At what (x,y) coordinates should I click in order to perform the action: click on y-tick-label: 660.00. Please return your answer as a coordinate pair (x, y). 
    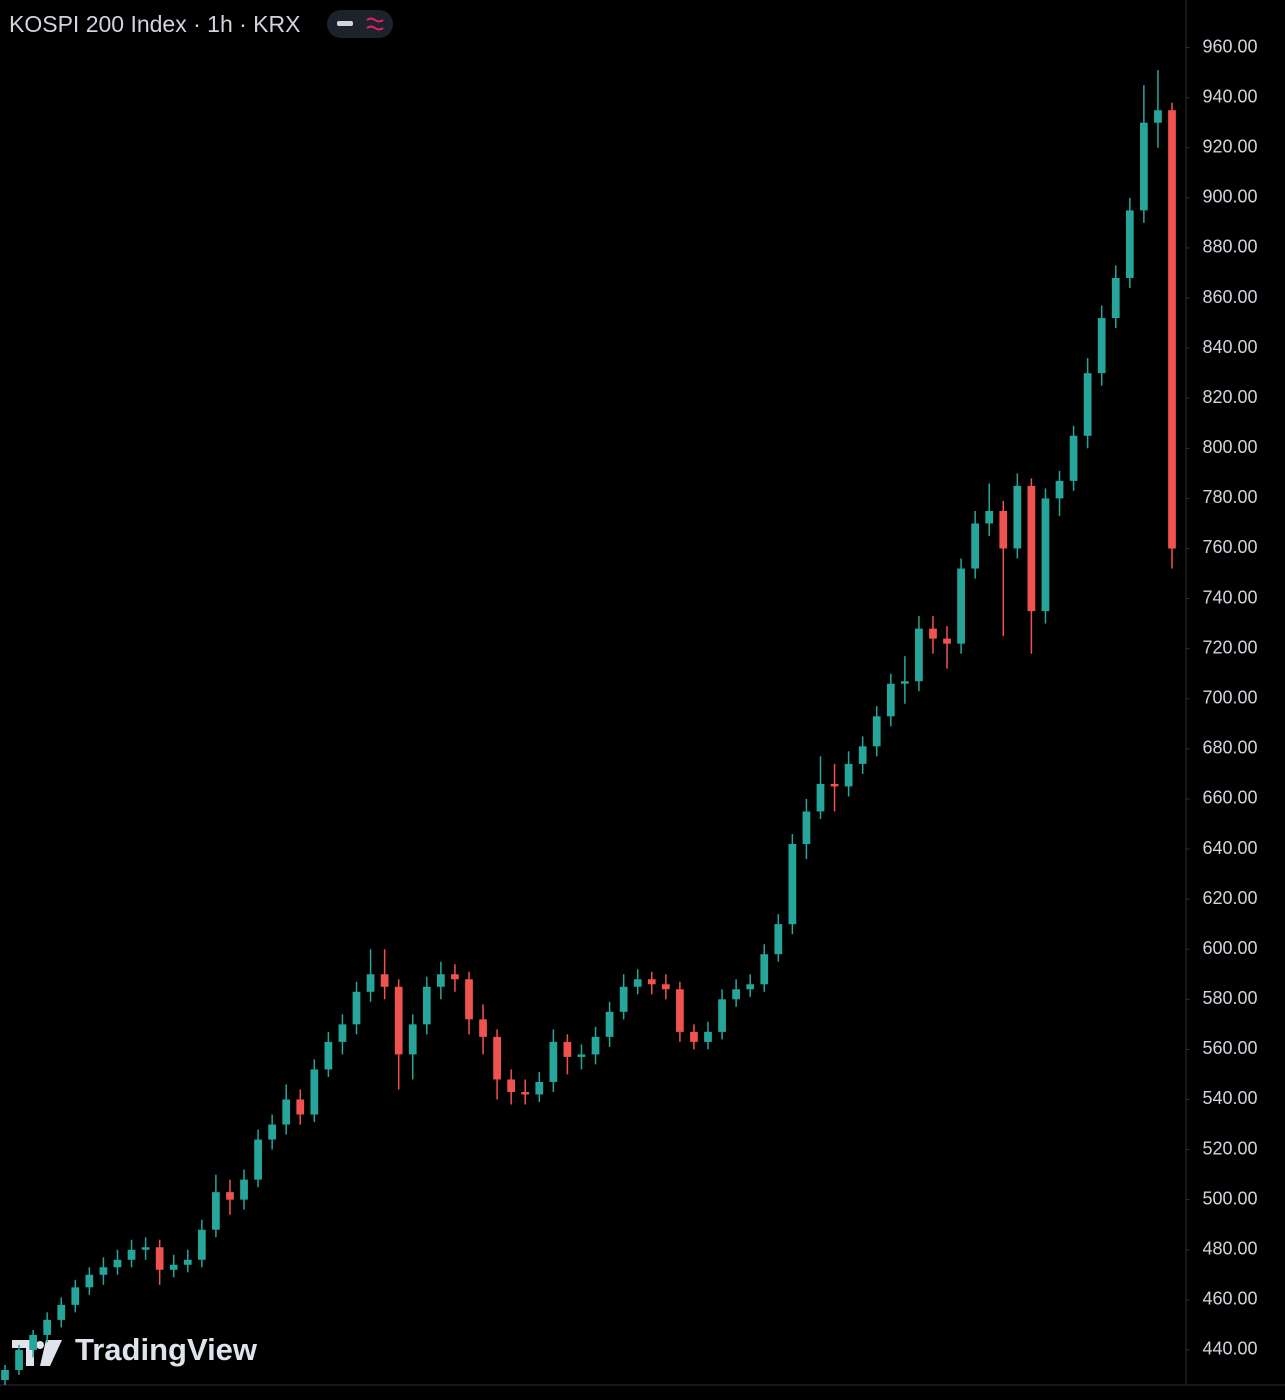
    Looking at the image, I should click on (1229, 798).